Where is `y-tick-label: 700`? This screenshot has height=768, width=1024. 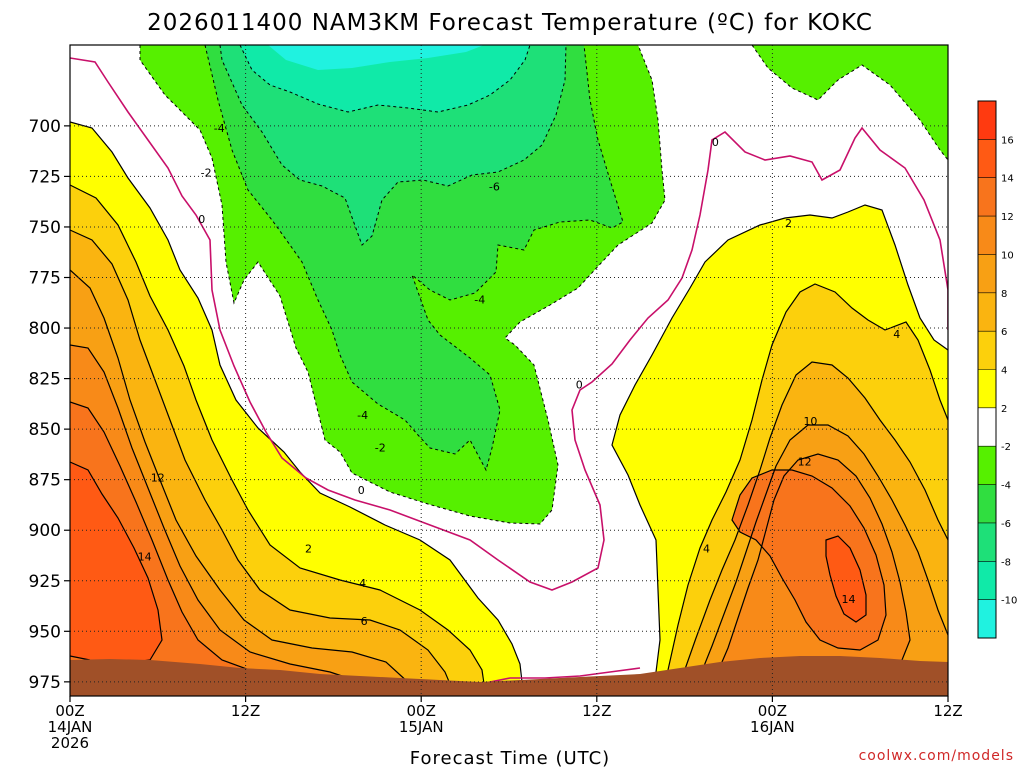 y-tick-label: 700 is located at coordinates (45, 127).